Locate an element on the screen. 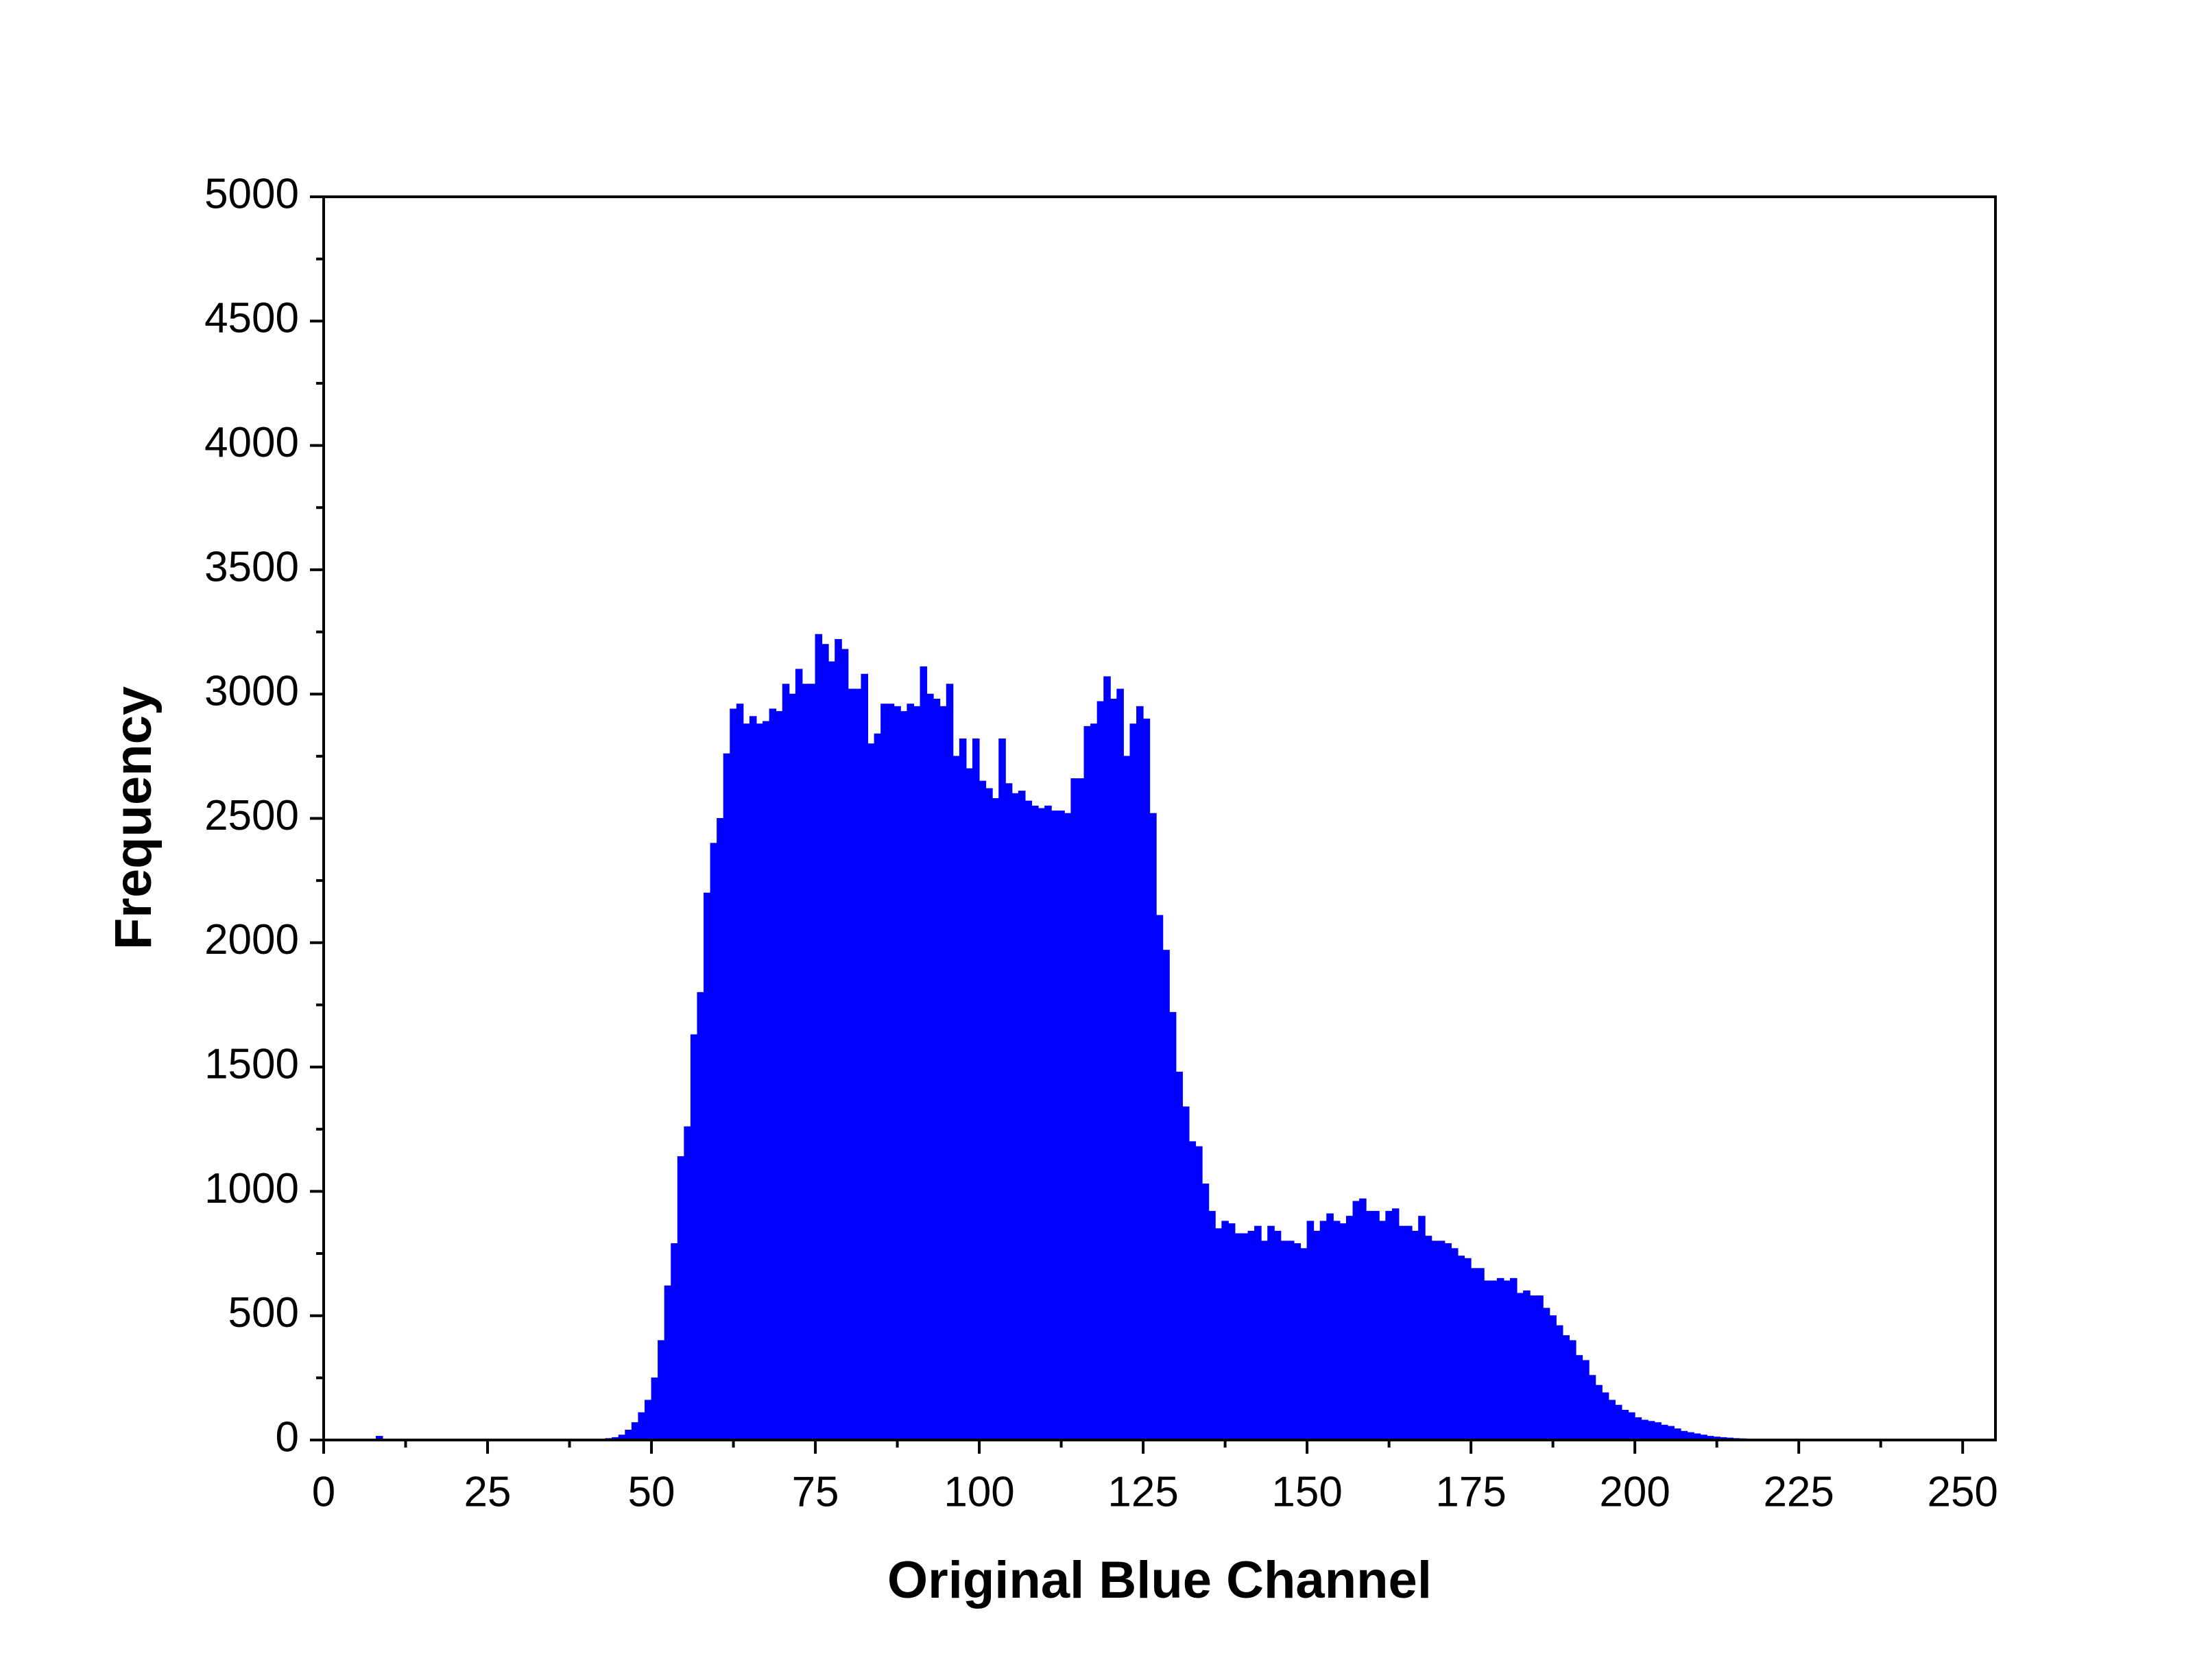 Image resolution: width=2195 pixels, height=1680 pixels. y-tick-label: 500 is located at coordinates (263, 1312).